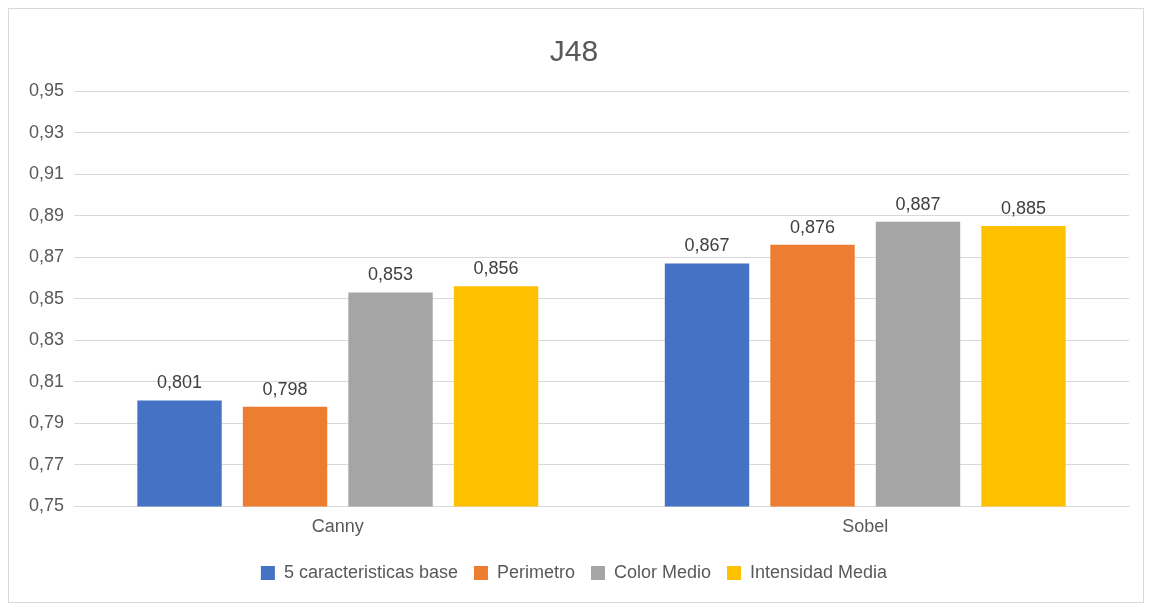 The image size is (1152, 611). What do you see at coordinates (391, 274) in the screenshot?
I see `data-label: 0,853` at bounding box center [391, 274].